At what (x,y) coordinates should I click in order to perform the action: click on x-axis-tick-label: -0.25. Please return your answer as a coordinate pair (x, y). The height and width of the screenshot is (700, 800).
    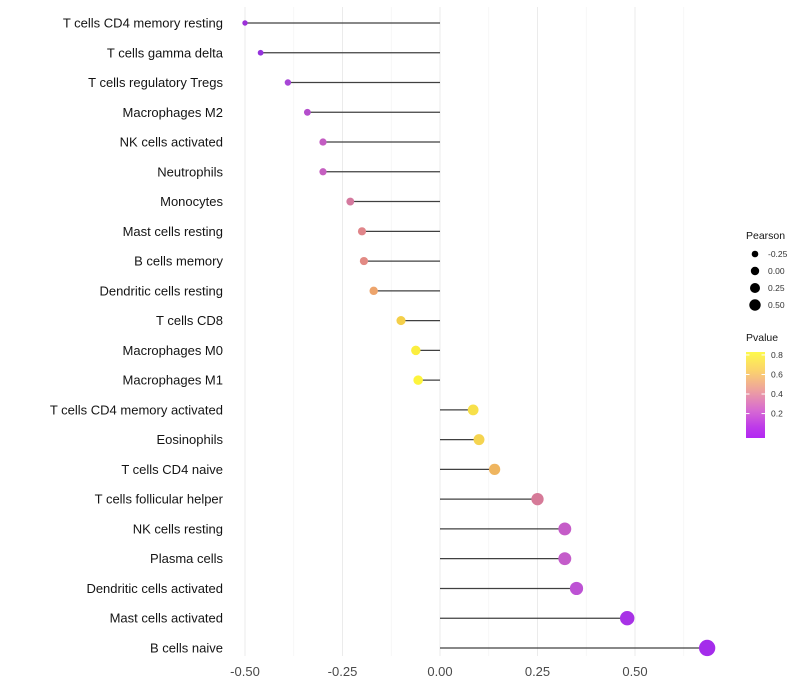
    Looking at the image, I should click on (343, 671).